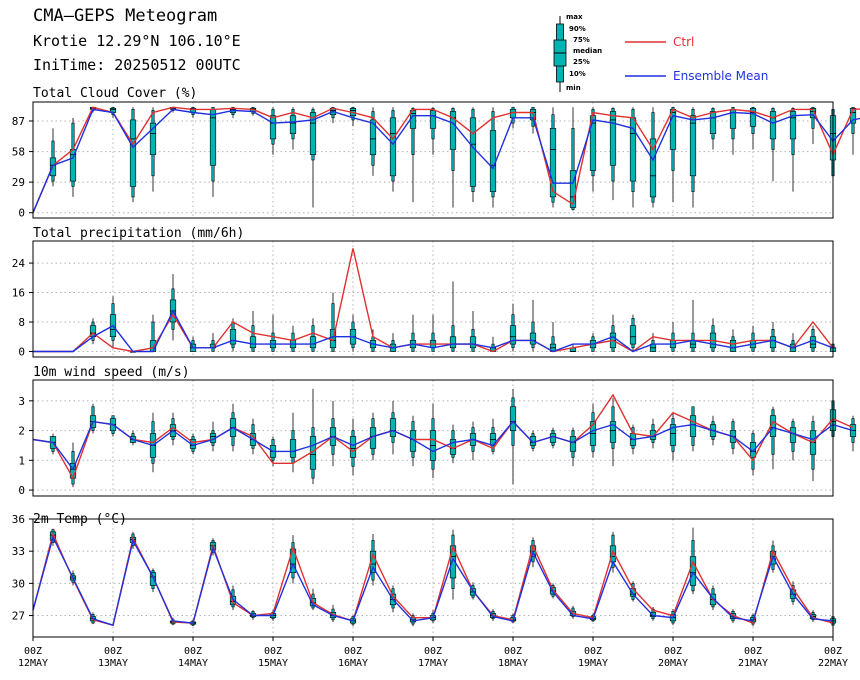 This screenshot has height=680, width=860. Describe the element at coordinates (18, 519) in the screenshot. I see `y-tick-label: 36` at that location.